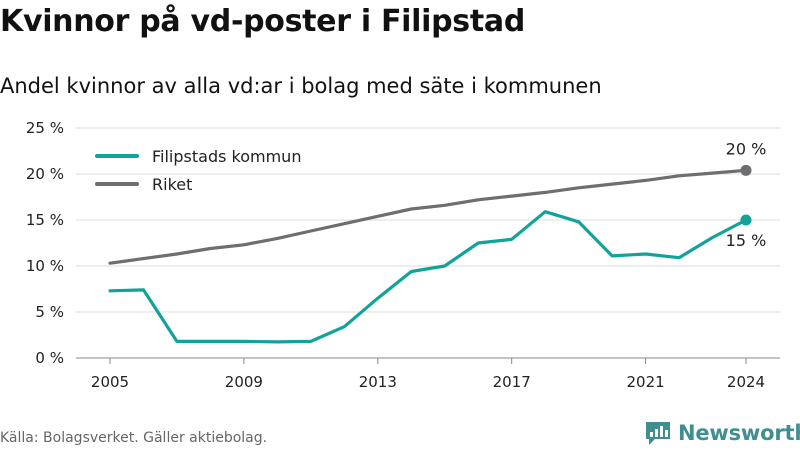  Describe the element at coordinates (45, 220) in the screenshot. I see `y-tick-label: 15 %` at that location.